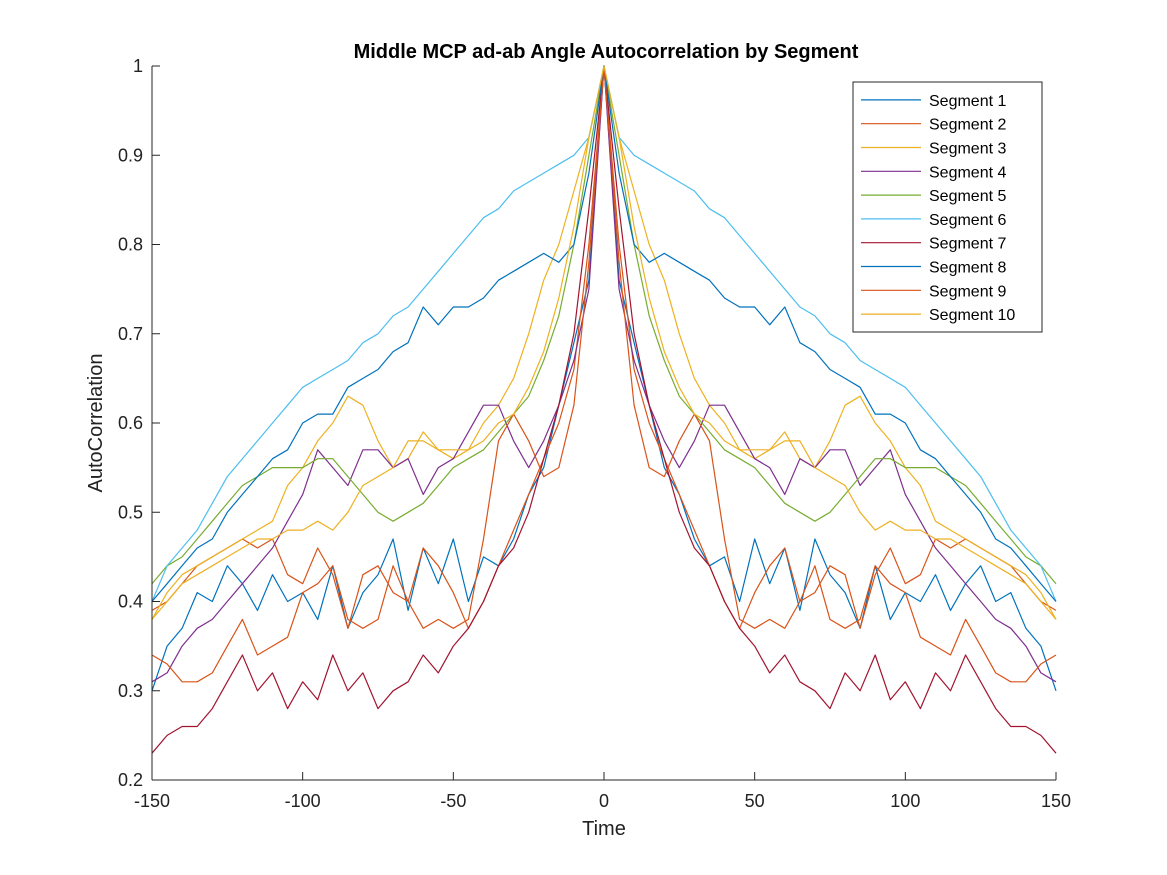 This screenshot has height=875, width=1167. I want to click on legend-label: Segment 5, so click(967, 196).